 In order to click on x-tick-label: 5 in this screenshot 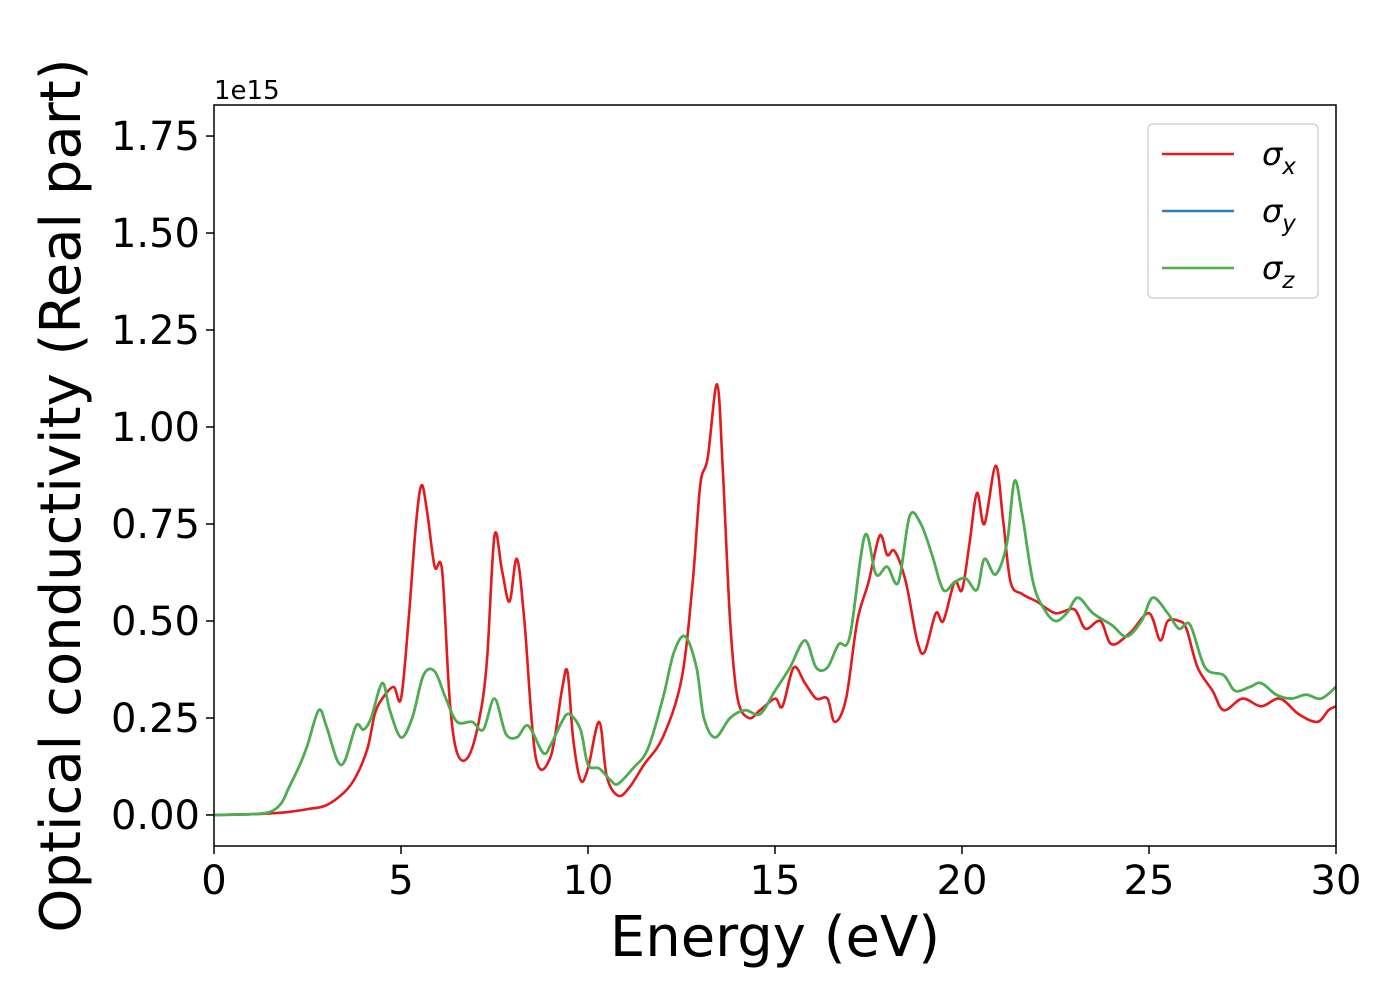, I will do `click(400, 881)`.